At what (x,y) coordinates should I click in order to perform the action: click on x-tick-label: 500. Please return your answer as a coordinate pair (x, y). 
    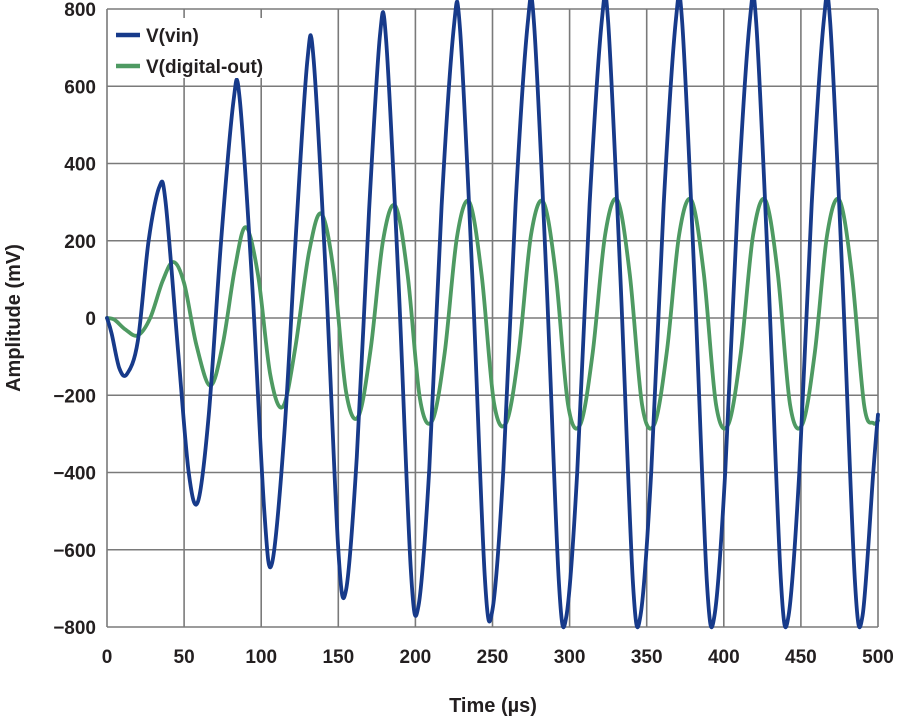
    Looking at the image, I should click on (878, 657).